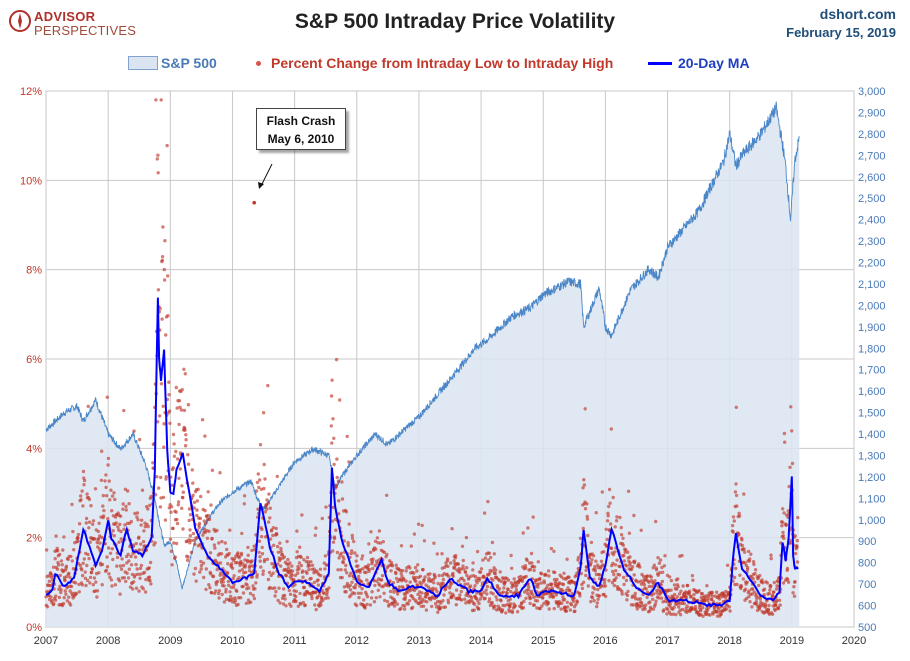 This screenshot has width=910, height=661. I want to click on y-right-tick-label: 2,400, so click(872, 221).